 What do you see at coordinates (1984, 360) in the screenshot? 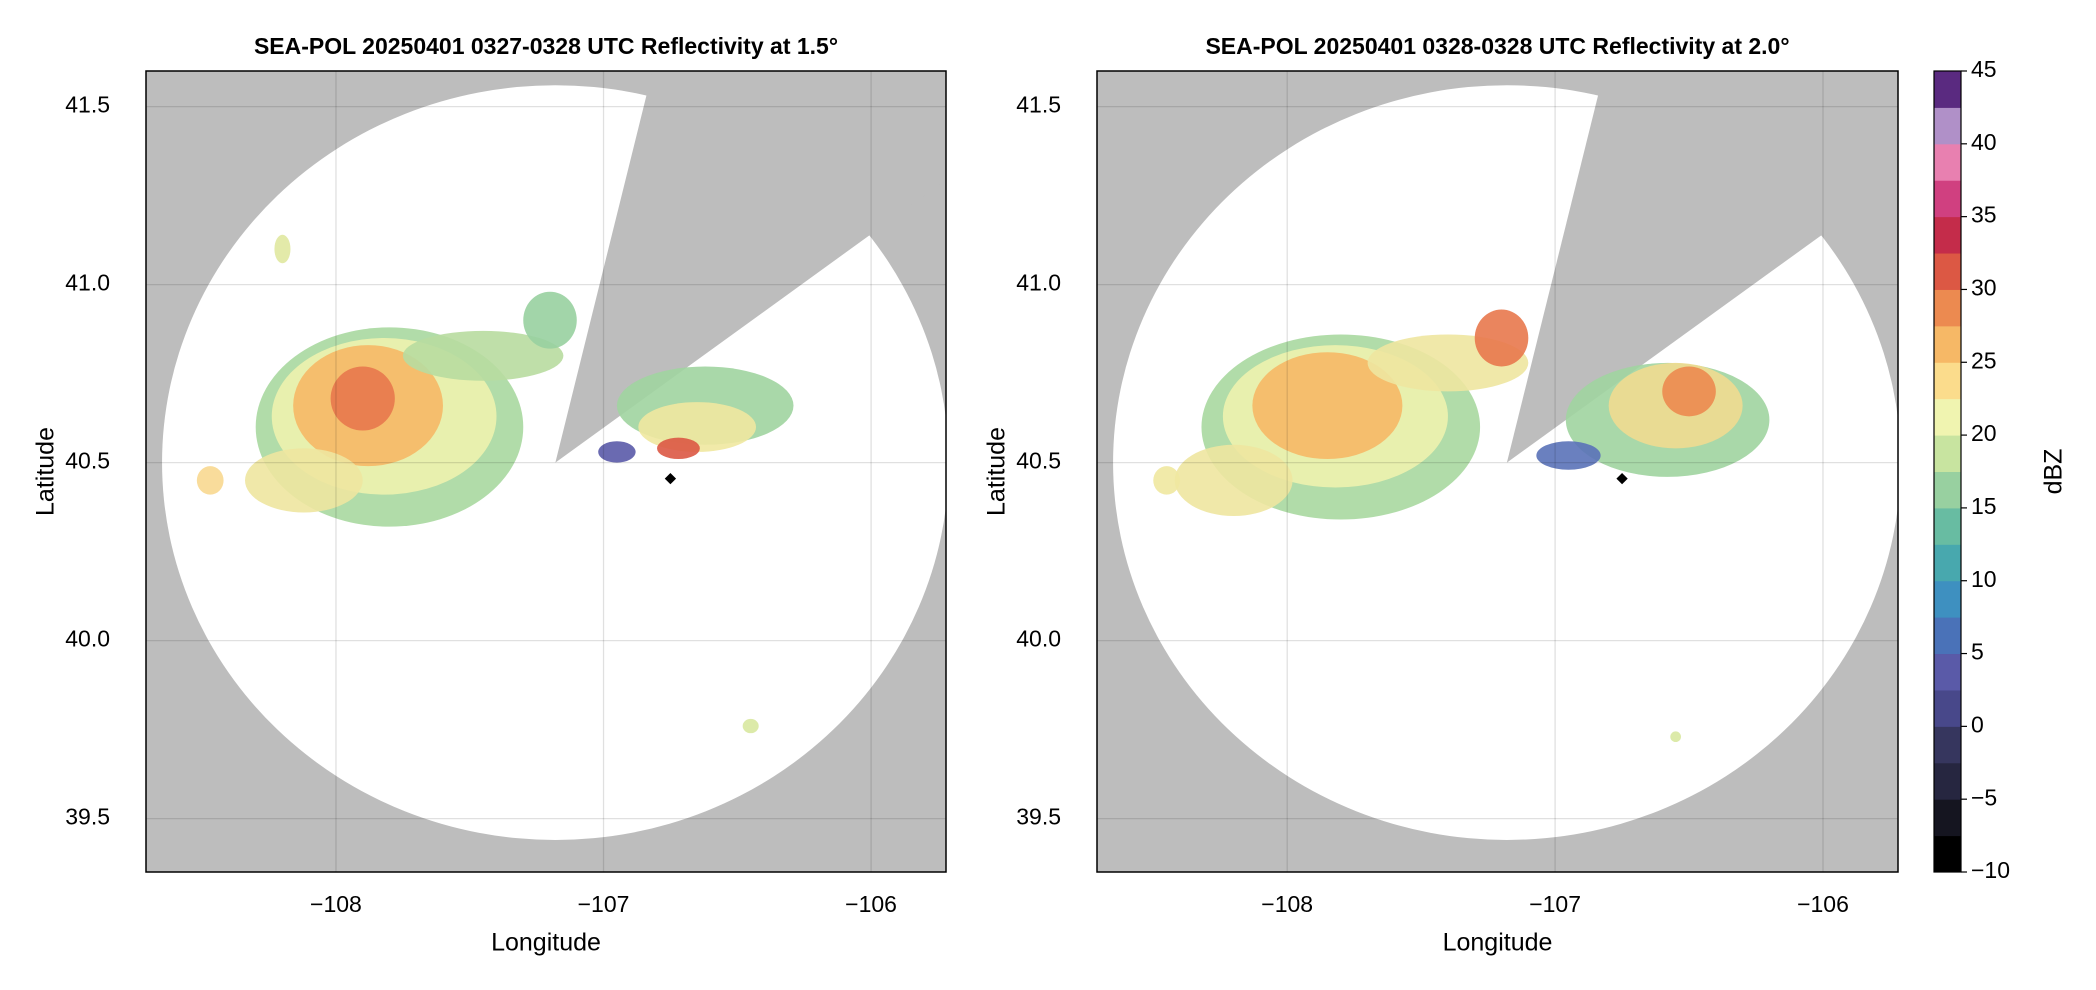
I see `colorbar-tick-label: 25` at bounding box center [1984, 360].